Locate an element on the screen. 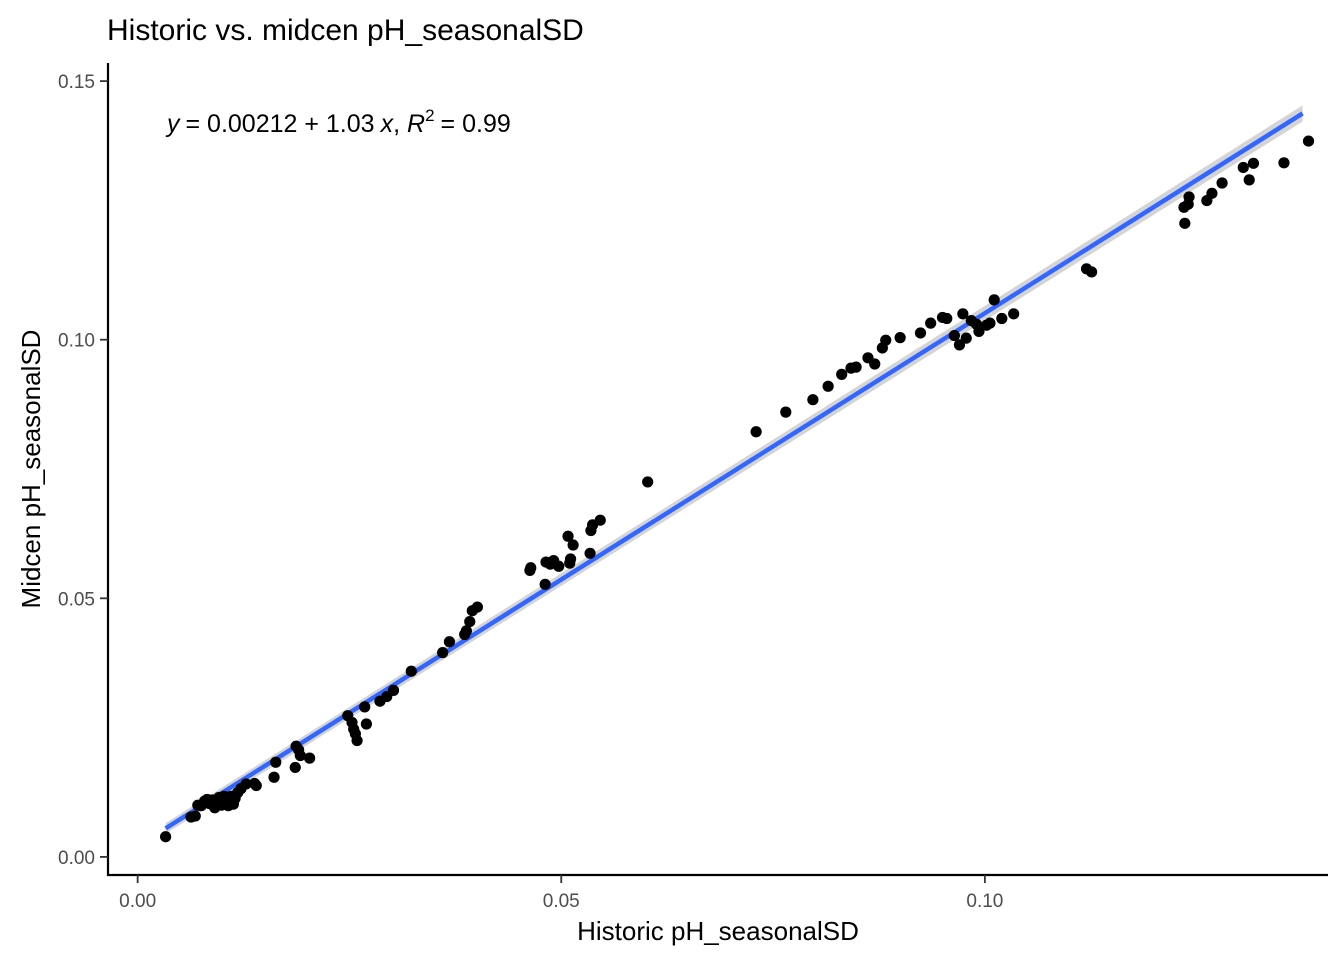 The width and height of the screenshot is (1344, 960). regression-equation: y = 0.00212 + 1.03 x, R2 = 0.99 is located at coordinates (338, 122).